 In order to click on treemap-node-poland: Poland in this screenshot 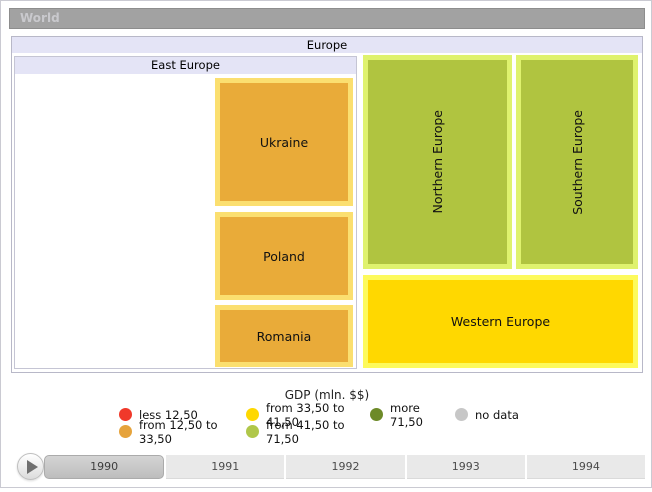, I will do `click(284, 256)`.